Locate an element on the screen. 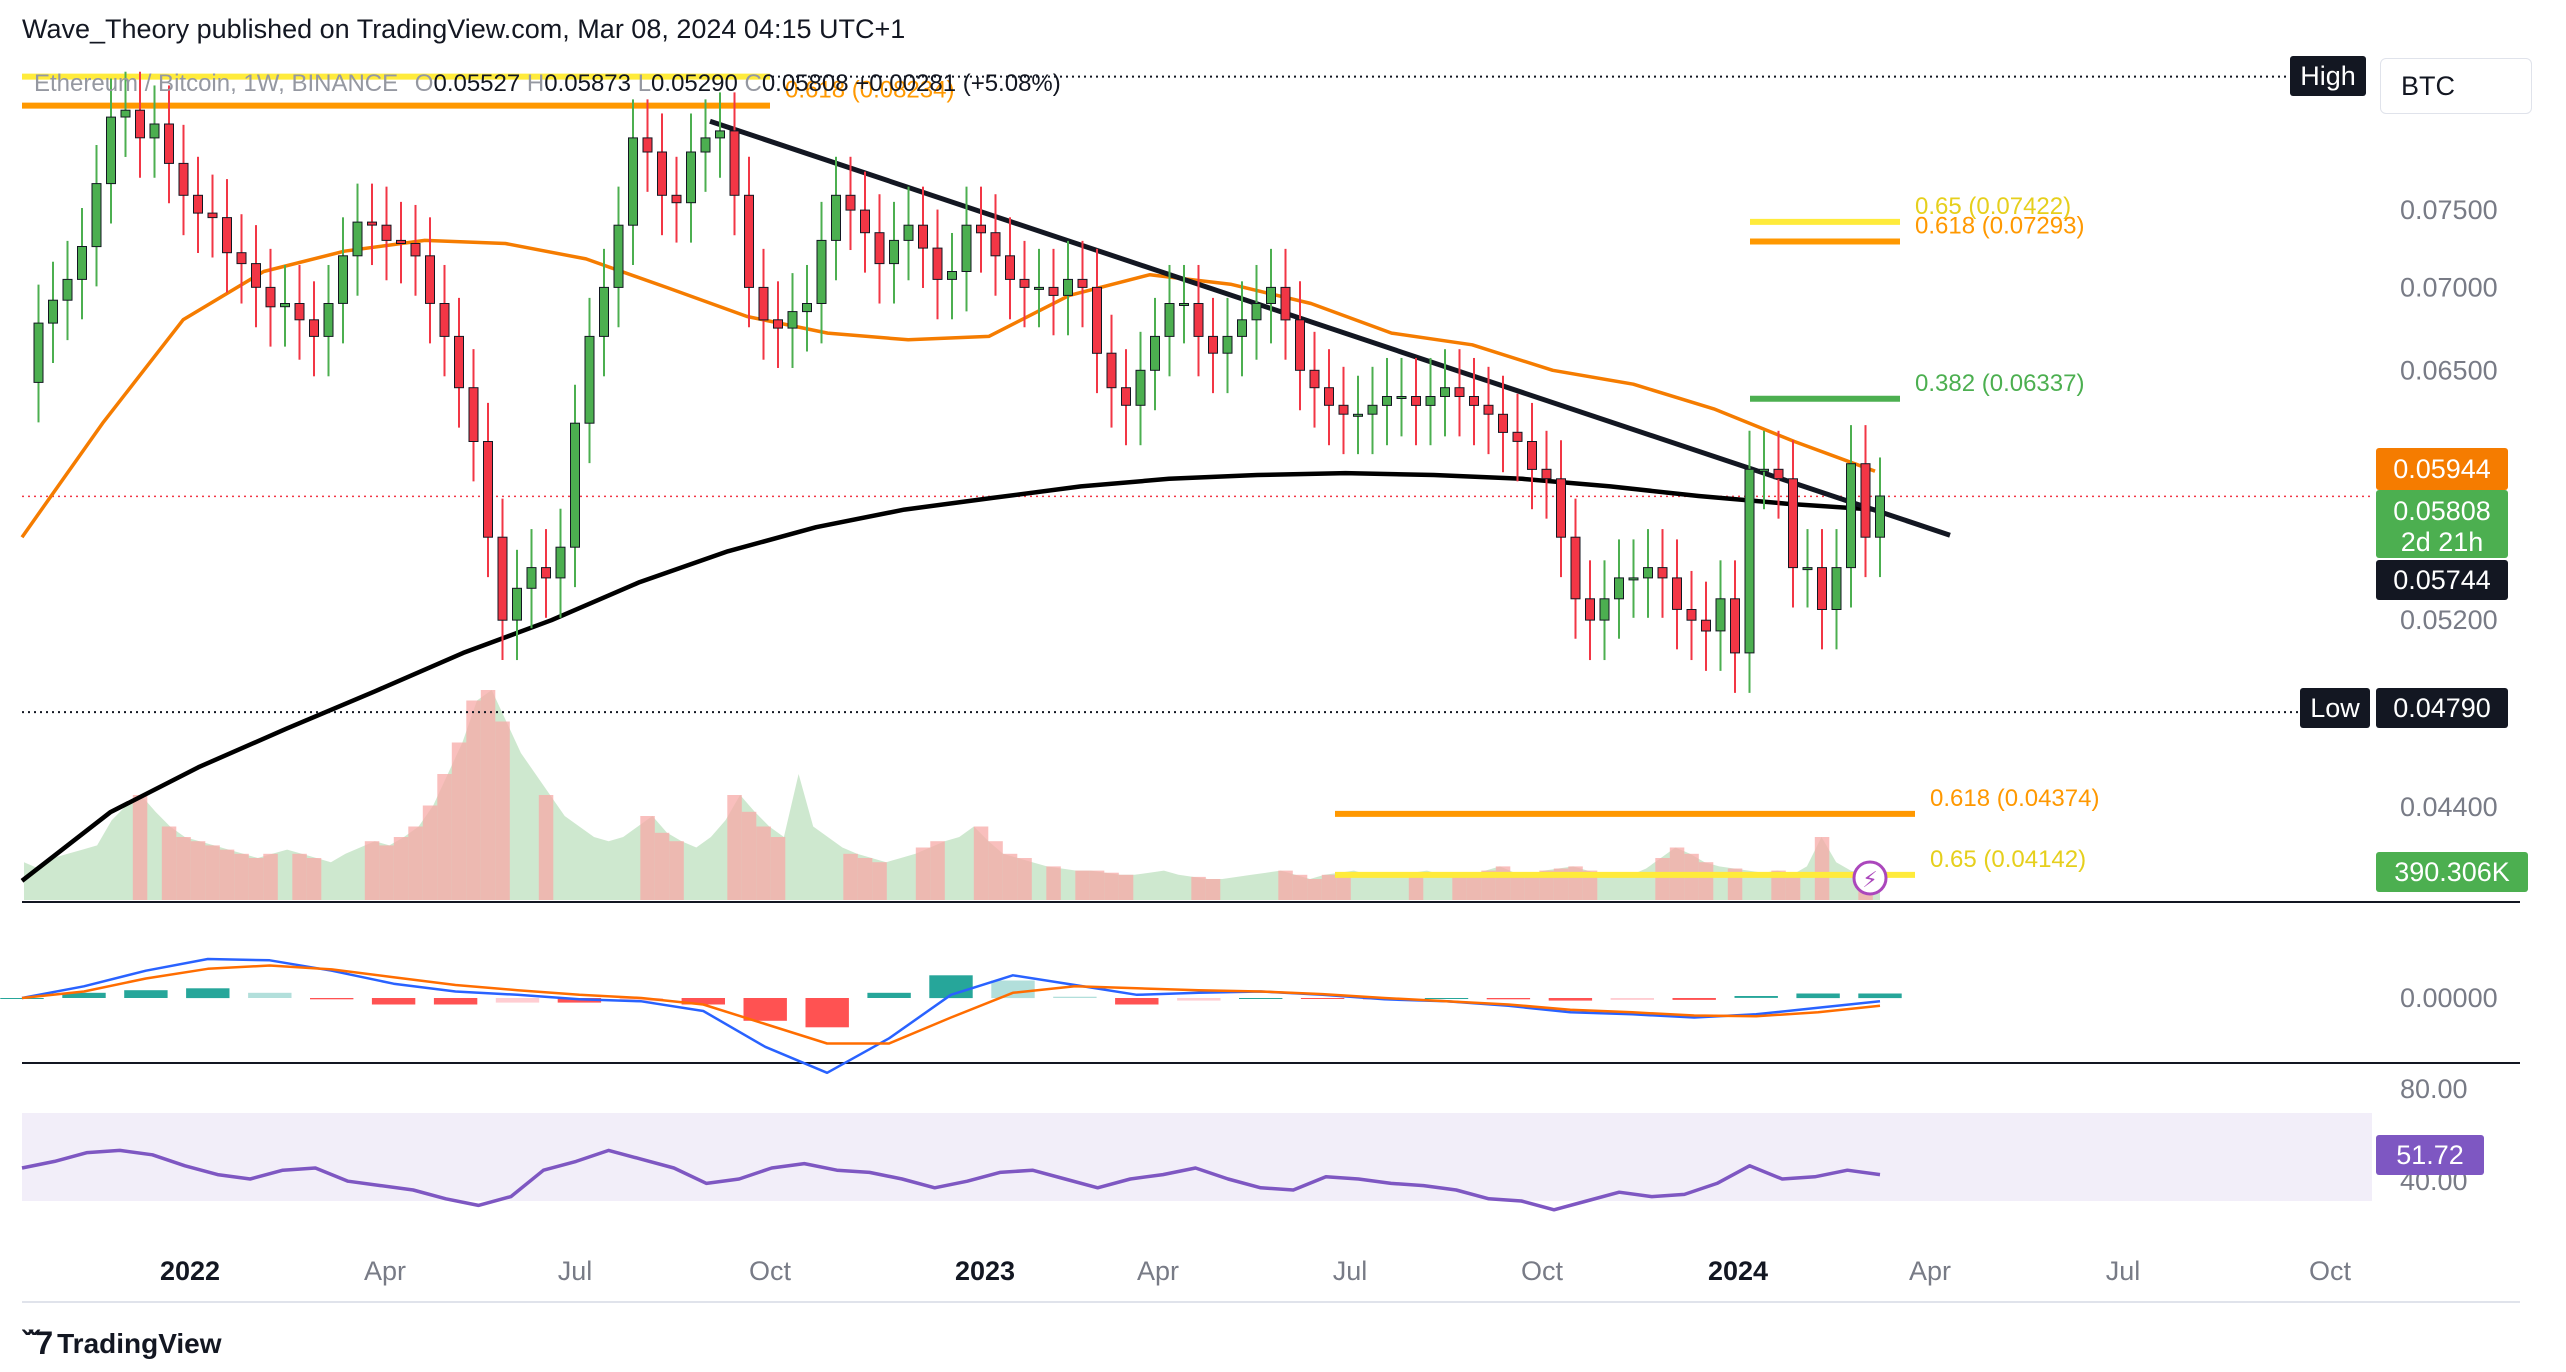 The height and width of the screenshot is (1372, 2566). signal-line is located at coordinates (951, 1004).